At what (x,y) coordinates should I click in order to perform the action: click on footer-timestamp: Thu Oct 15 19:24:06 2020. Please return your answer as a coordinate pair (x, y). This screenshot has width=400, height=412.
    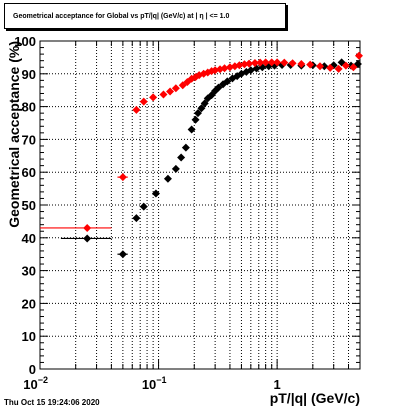
    Looking at the image, I should click on (52, 402).